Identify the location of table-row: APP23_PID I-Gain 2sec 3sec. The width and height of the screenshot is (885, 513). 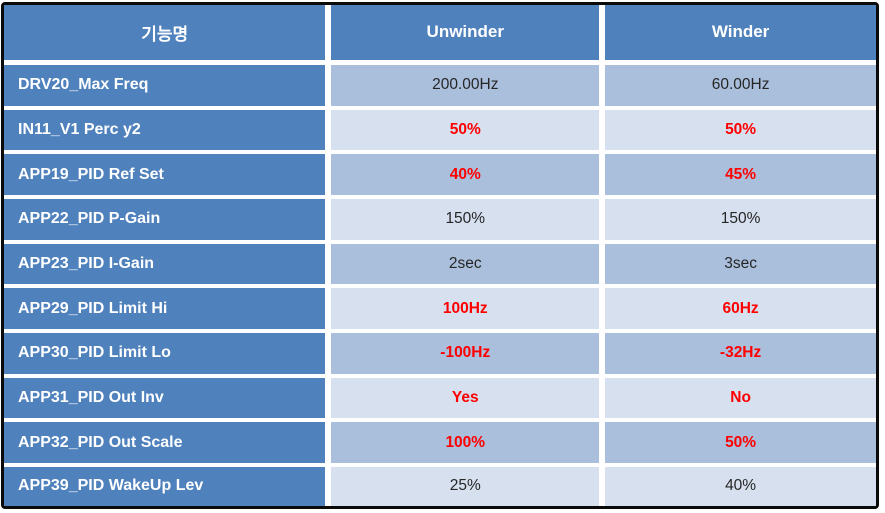
(440, 265).